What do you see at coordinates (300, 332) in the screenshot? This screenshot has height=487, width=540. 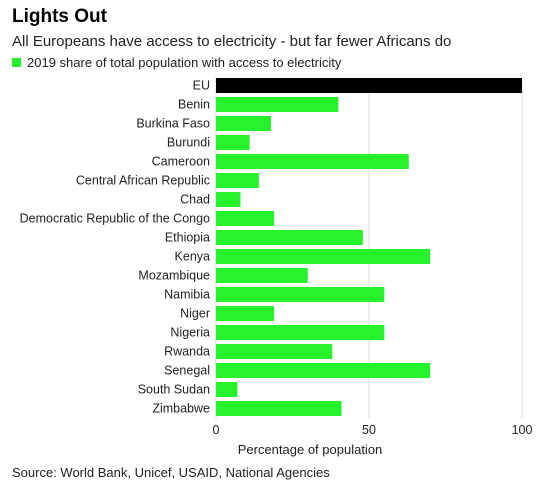 I see `bar-nigeria` at bounding box center [300, 332].